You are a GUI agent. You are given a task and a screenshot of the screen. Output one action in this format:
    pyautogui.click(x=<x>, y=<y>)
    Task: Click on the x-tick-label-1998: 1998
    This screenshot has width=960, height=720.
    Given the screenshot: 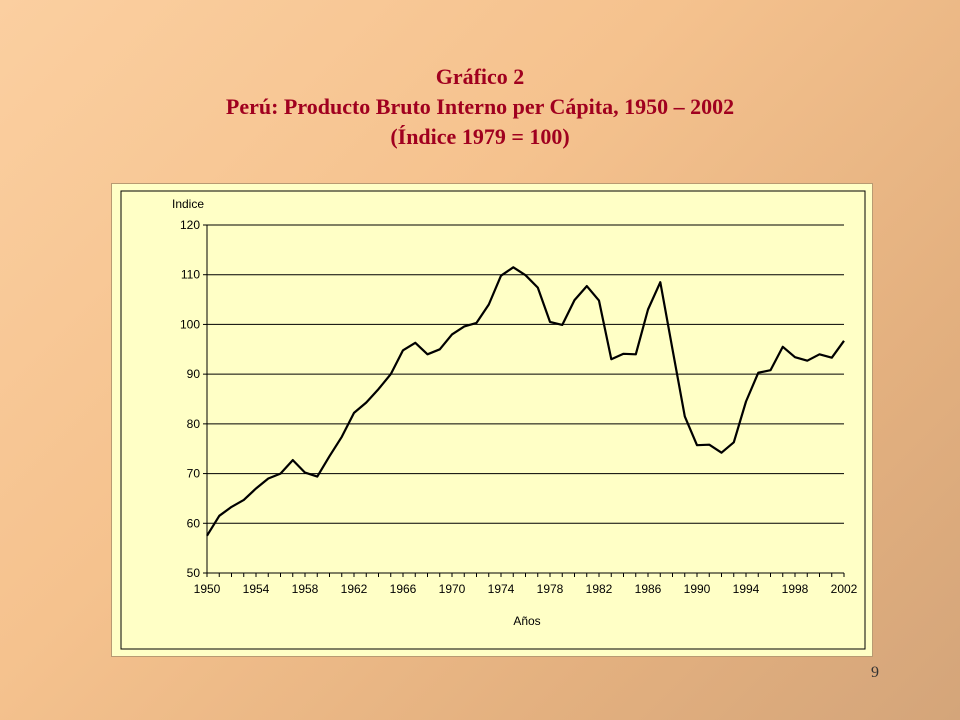 What is the action you would take?
    pyautogui.click(x=795, y=589)
    